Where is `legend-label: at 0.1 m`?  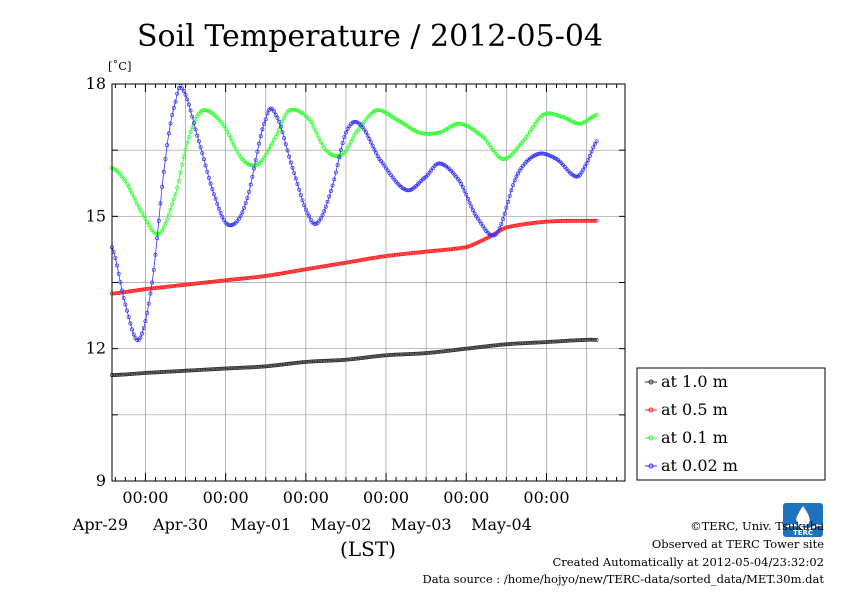 legend-label: at 0.1 m is located at coordinates (694, 437).